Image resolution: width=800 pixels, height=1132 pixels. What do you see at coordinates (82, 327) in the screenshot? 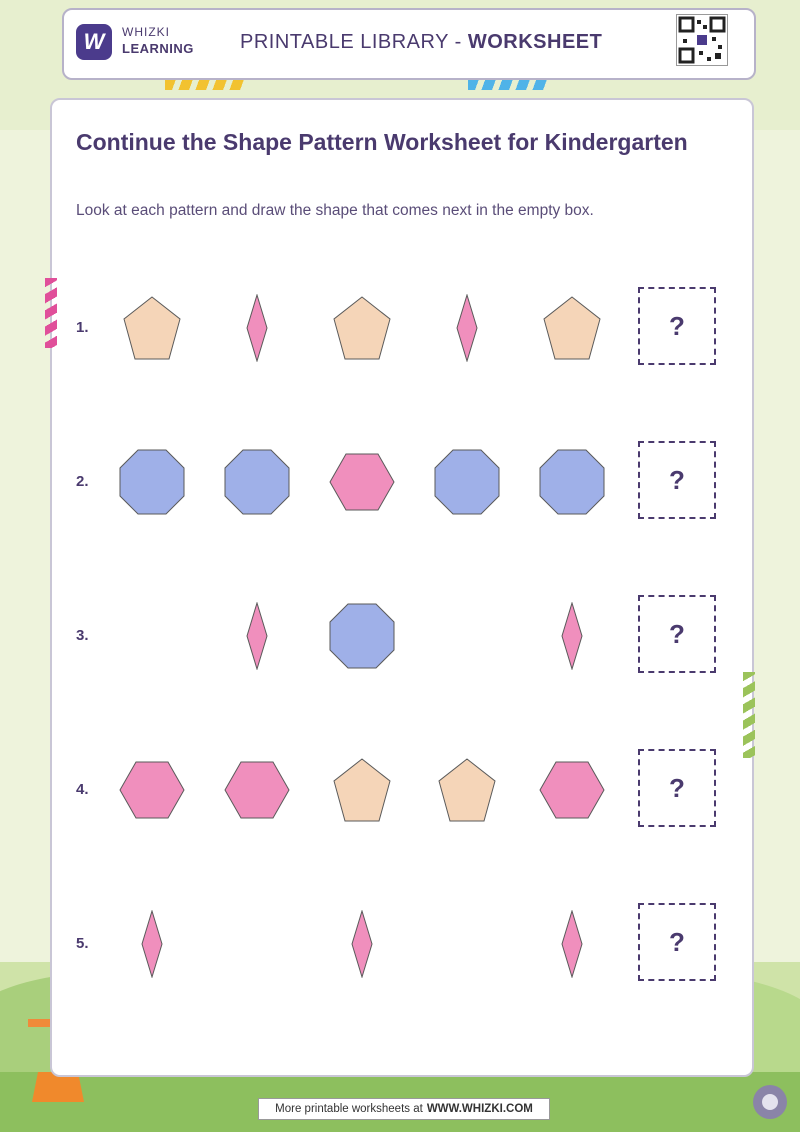
I see `row-number: 1.` at bounding box center [82, 327].